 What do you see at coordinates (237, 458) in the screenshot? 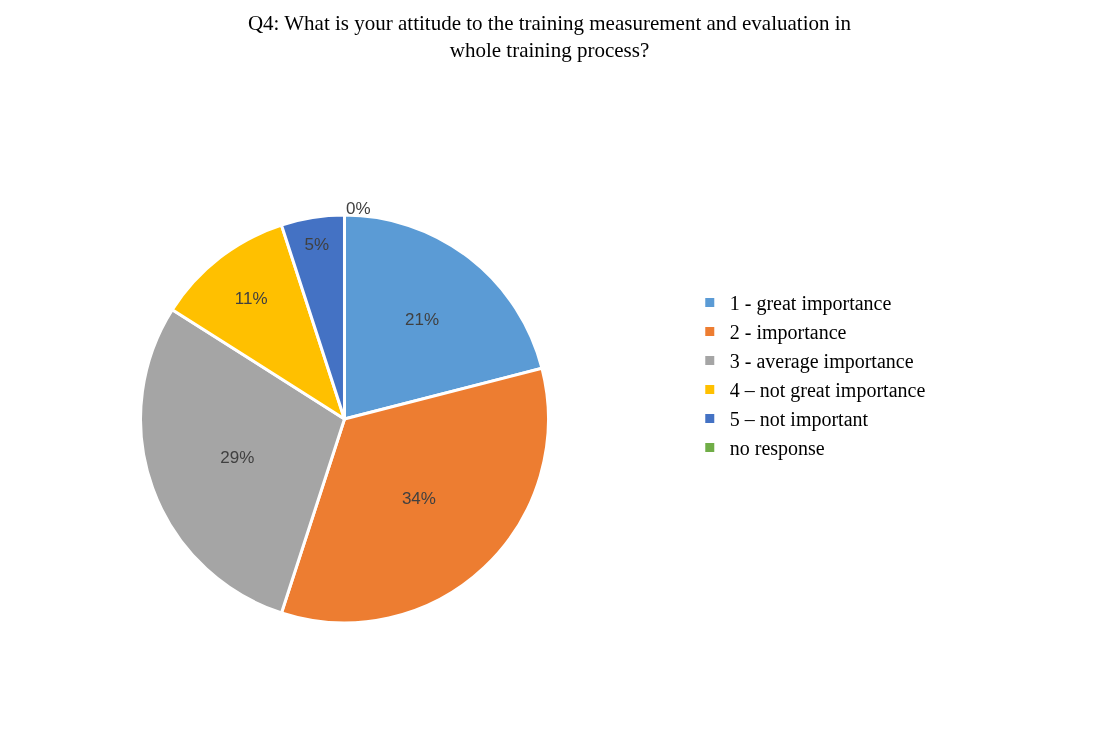
I see `data-label: 29%` at bounding box center [237, 458].